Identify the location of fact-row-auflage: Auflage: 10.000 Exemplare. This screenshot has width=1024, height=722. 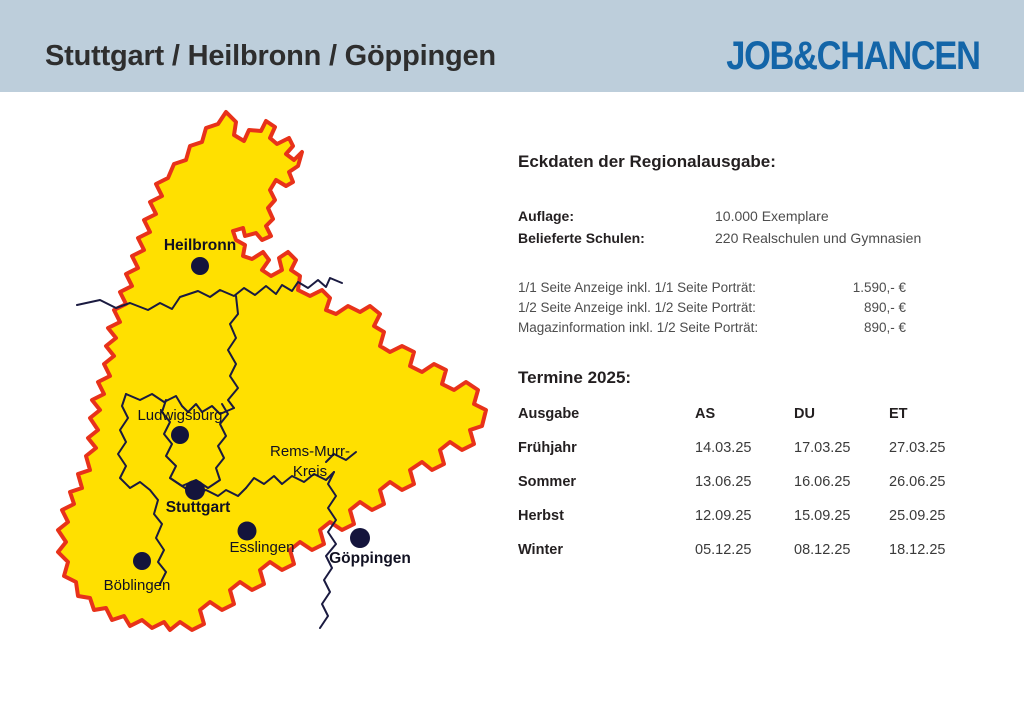
(753, 219).